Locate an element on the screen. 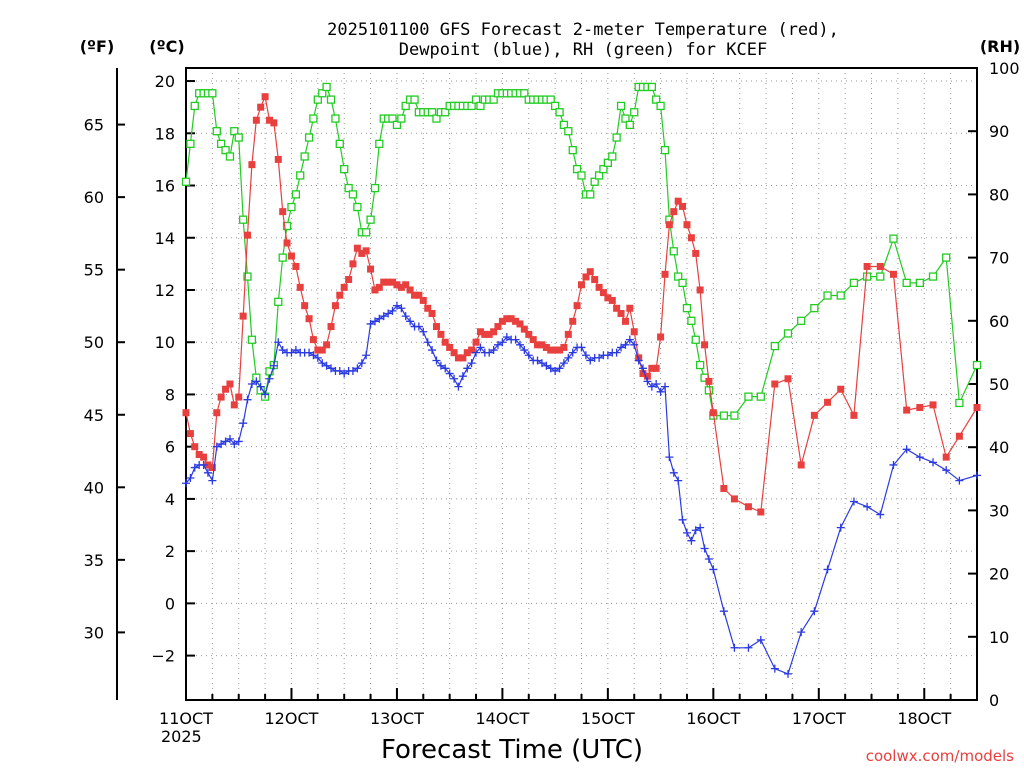  x-tick-label: 15OCT is located at coordinates (608, 718).